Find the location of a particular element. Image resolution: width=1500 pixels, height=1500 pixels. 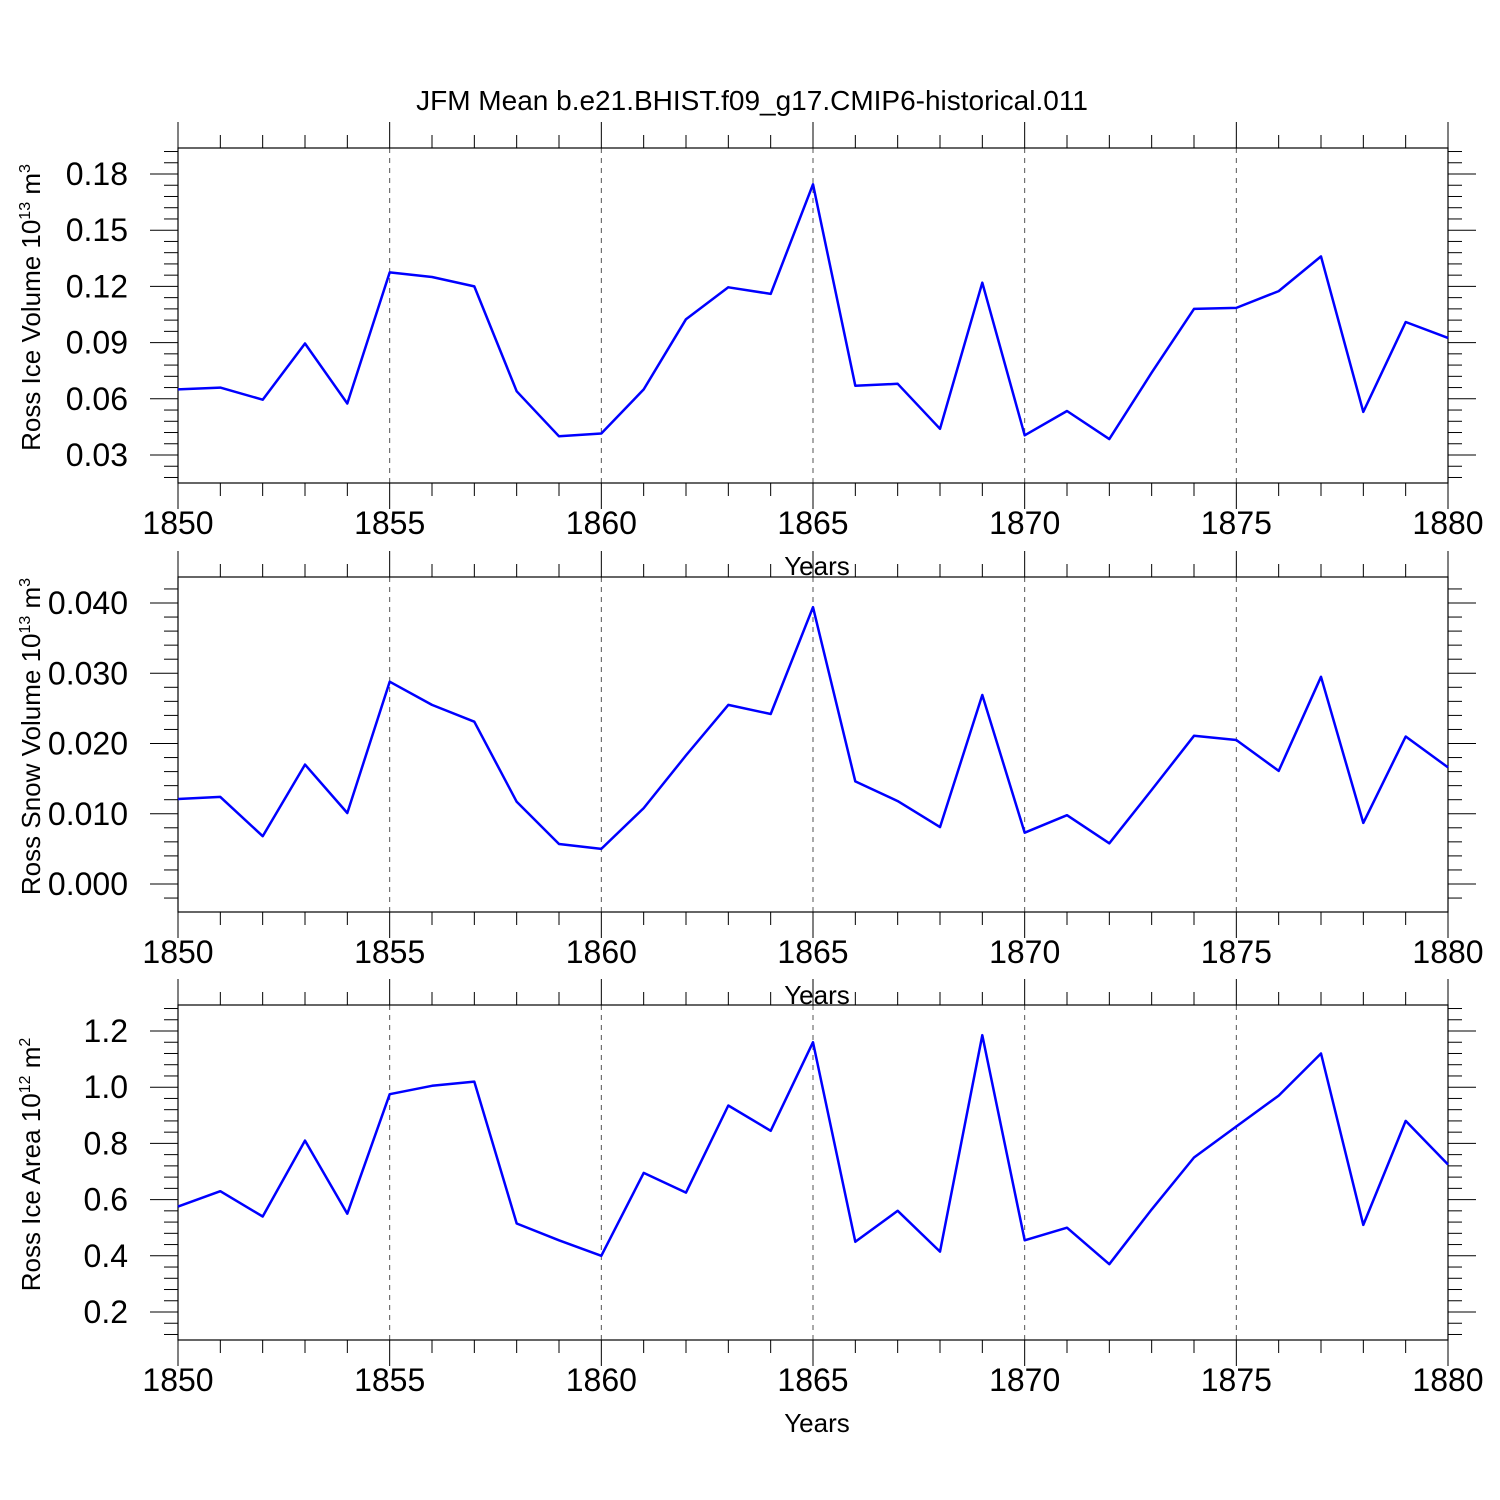

y-tick-label: 0.12 is located at coordinates (97, 286).